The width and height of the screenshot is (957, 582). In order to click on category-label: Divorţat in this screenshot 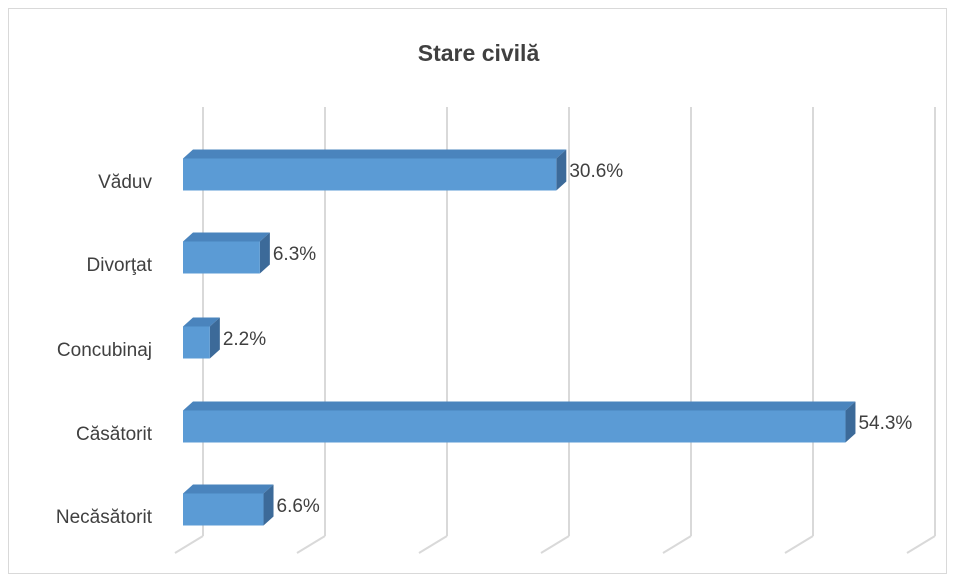, I will do `click(120, 265)`.